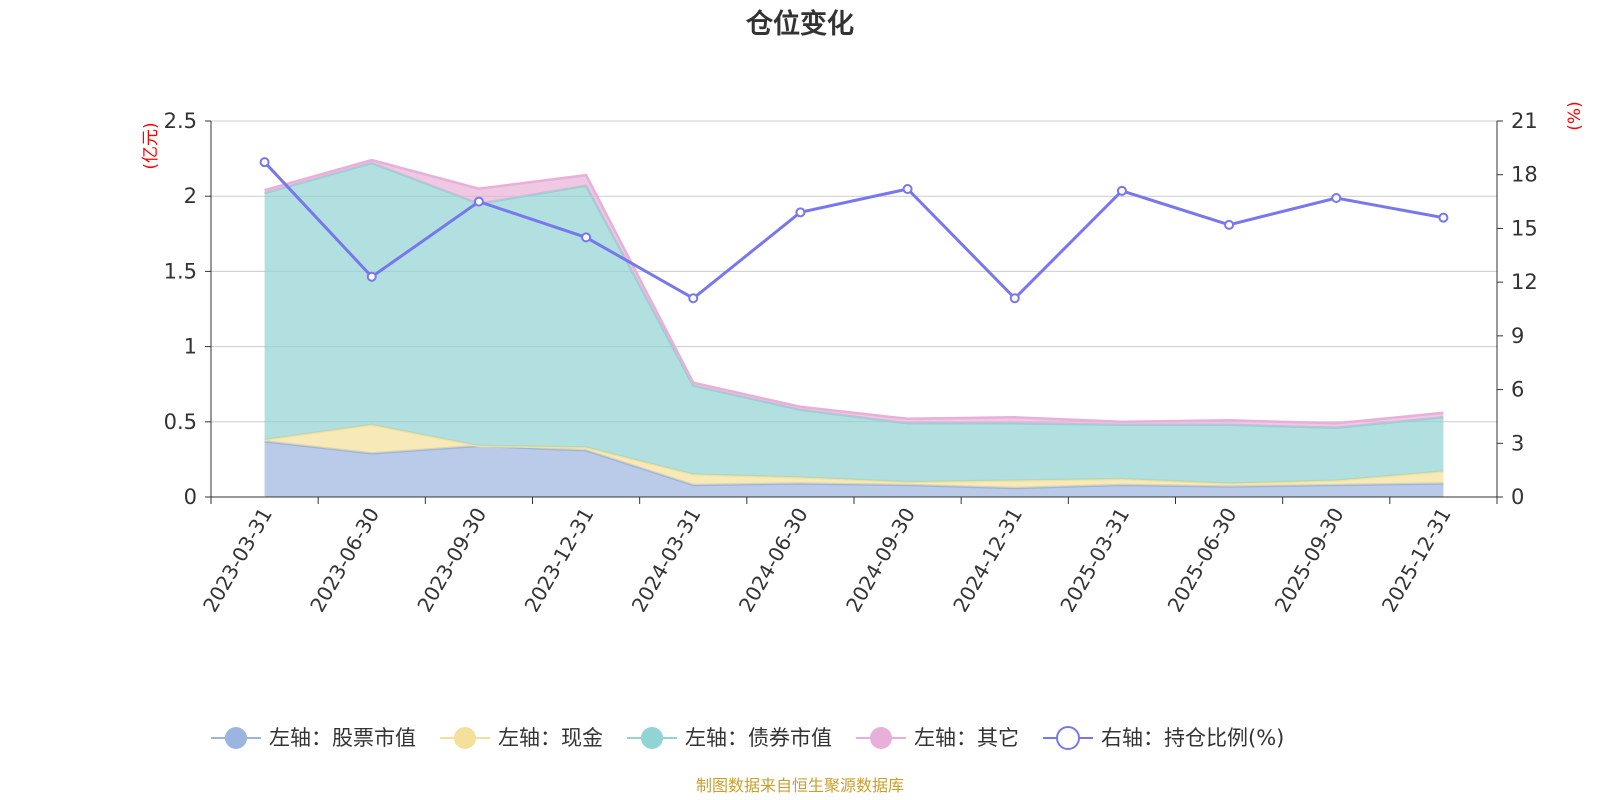 The width and height of the screenshot is (1600, 800). Describe the element at coordinates (880, 559) in the screenshot. I see `x-axis-label: 2024-09-30` at that location.